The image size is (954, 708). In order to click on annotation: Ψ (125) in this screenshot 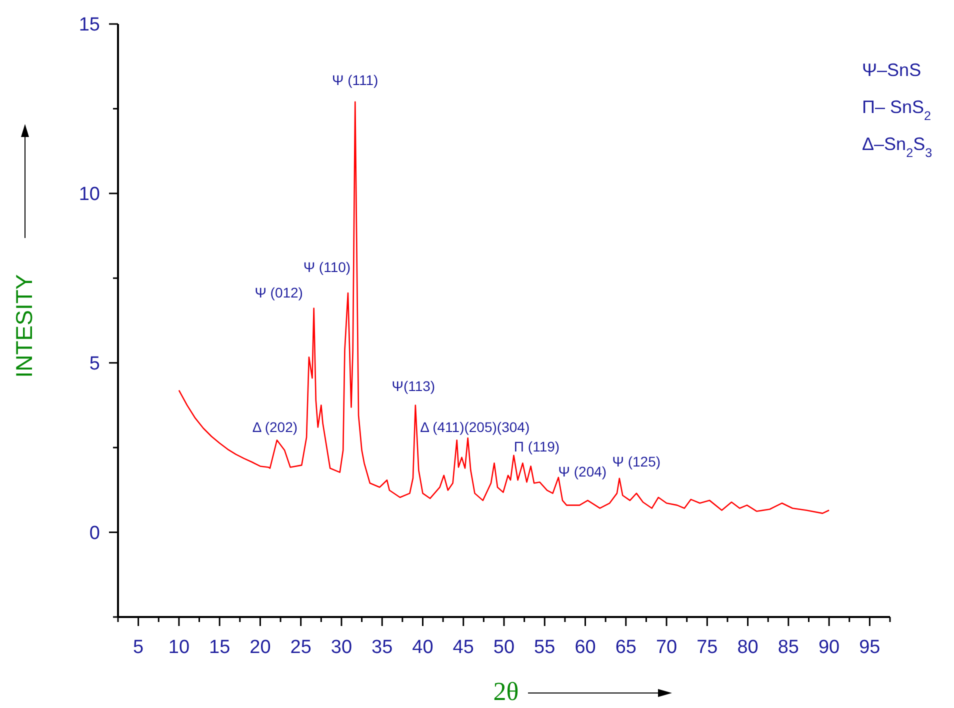, I will do `click(636, 461)`.